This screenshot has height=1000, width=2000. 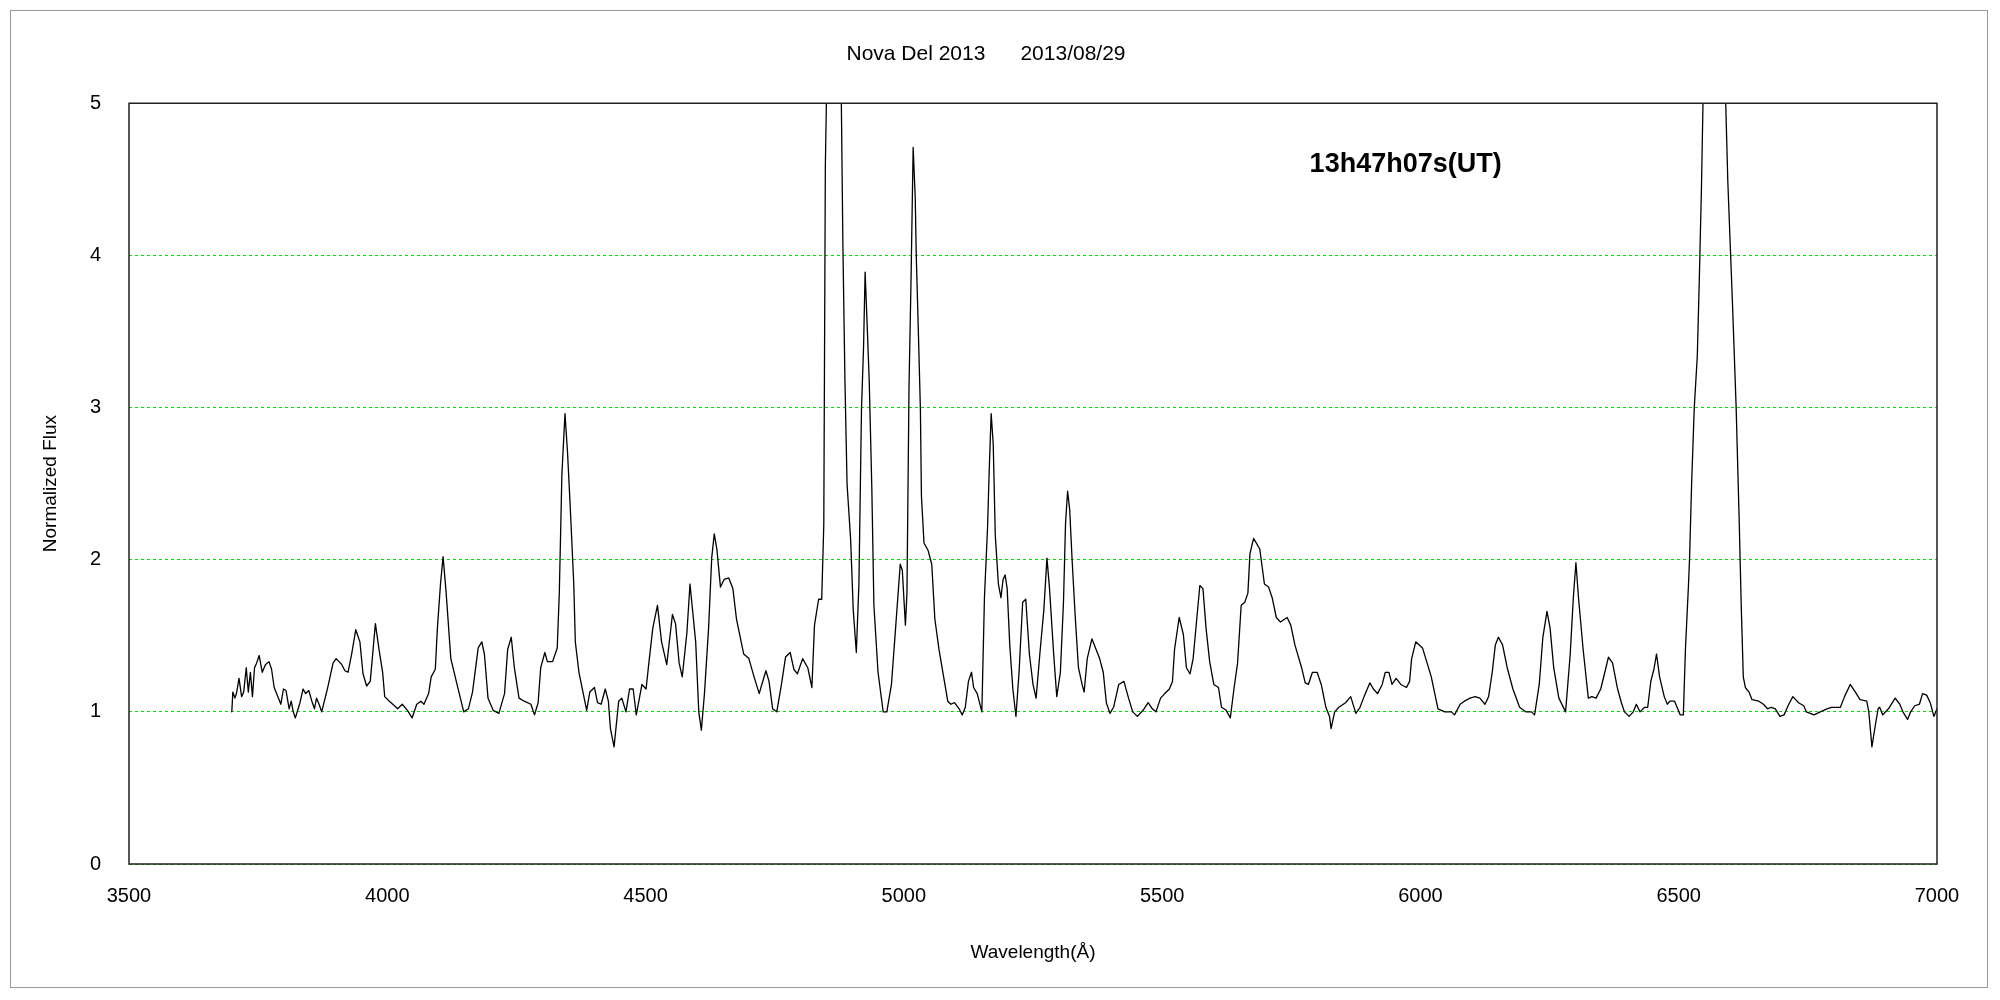 I want to click on x-tick-label: 4500, so click(x=645, y=894).